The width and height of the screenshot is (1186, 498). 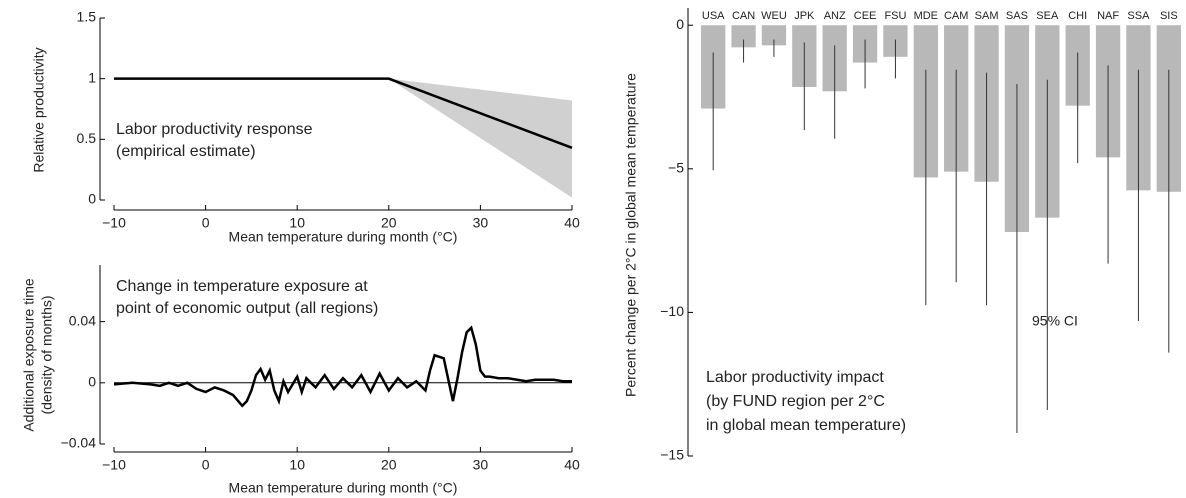 What do you see at coordinates (1138, 16) in the screenshot?
I see `x-tick-label: SSA` at bounding box center [1138, 16].